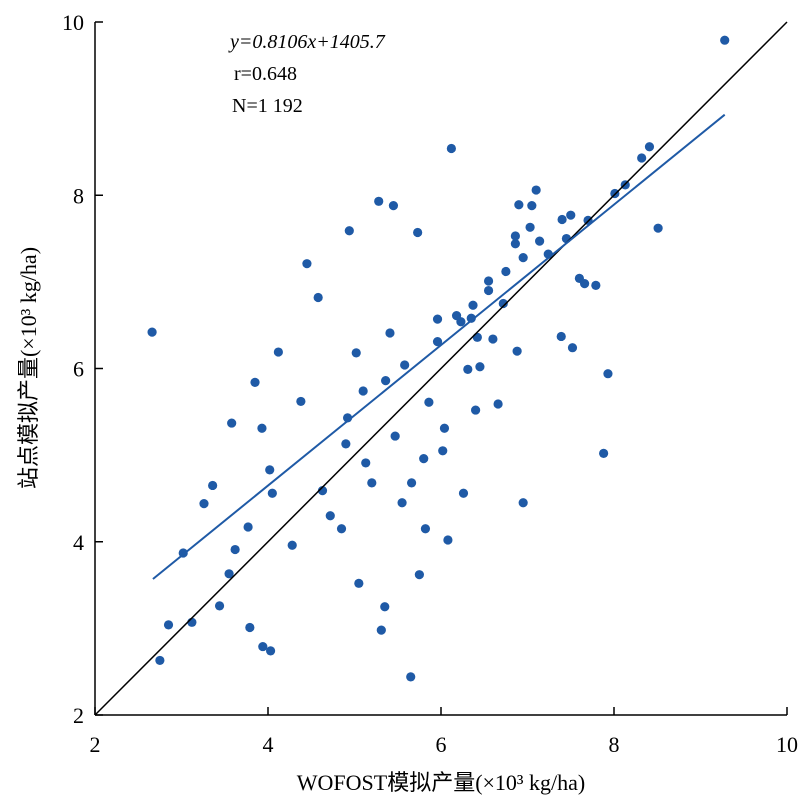 Image resolution: width=800 pixels, height=807 pixels. What do you see at coordinates (441, 782) in the screenshot?
I see `x-axis-title: WOFOST模拟产量(×10³ kg/ha)` at bounding box center [441, 782].